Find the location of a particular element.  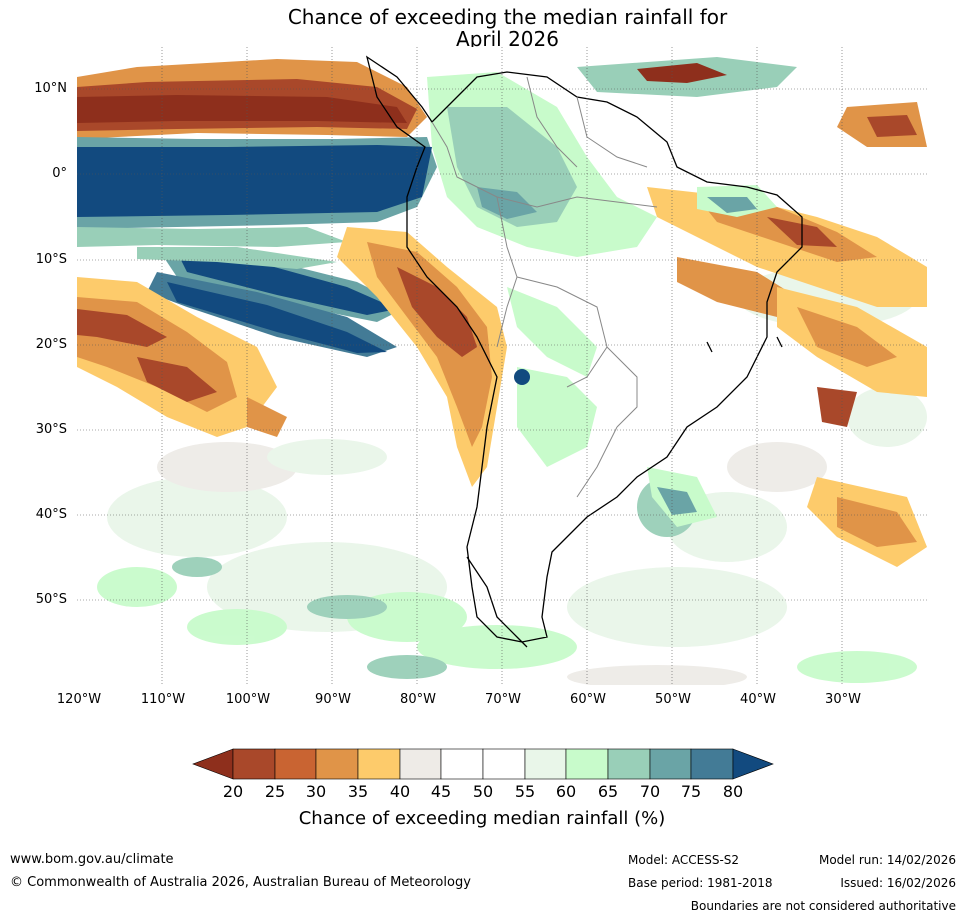

lat-label-40s: 40°S is located at coordinates (51, 514).